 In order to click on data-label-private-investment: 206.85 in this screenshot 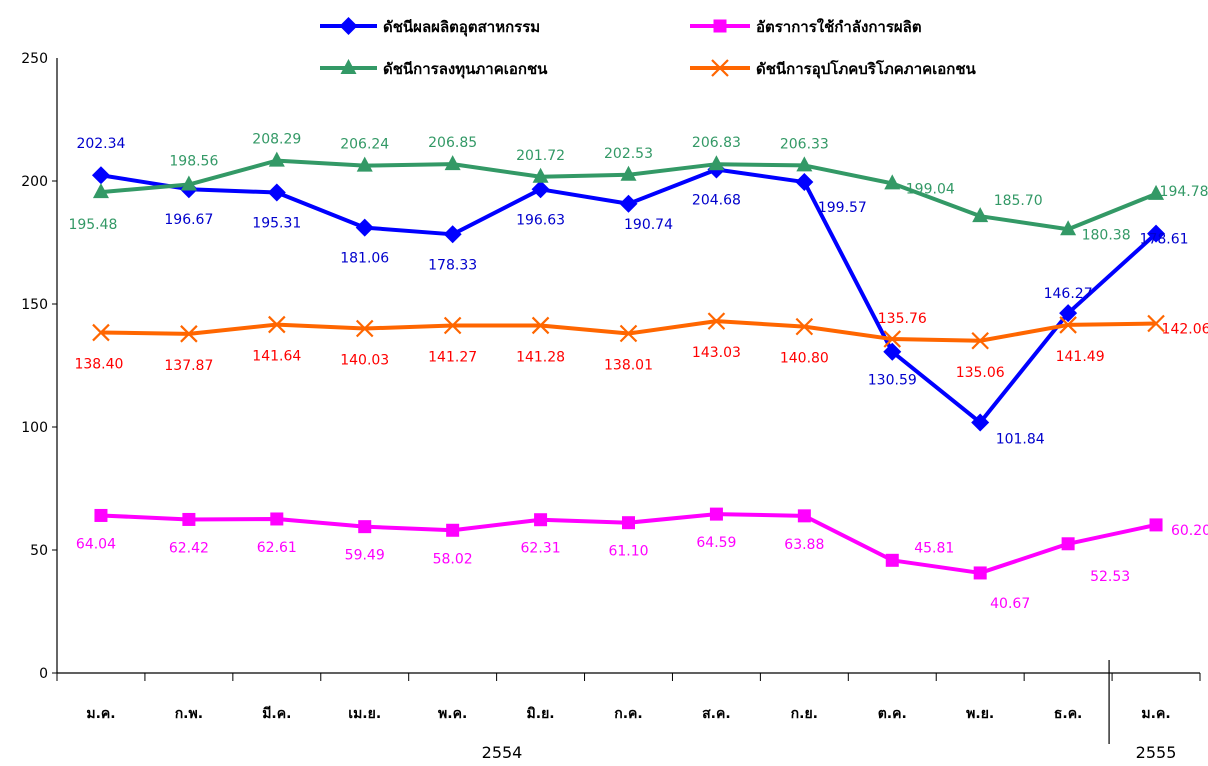, I will do `click(452, 143)`.